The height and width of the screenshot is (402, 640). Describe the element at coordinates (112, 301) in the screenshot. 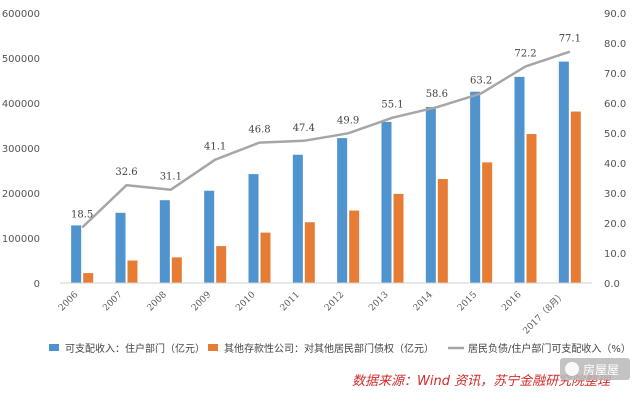

I see `x-tick-label: 2007` at that location.